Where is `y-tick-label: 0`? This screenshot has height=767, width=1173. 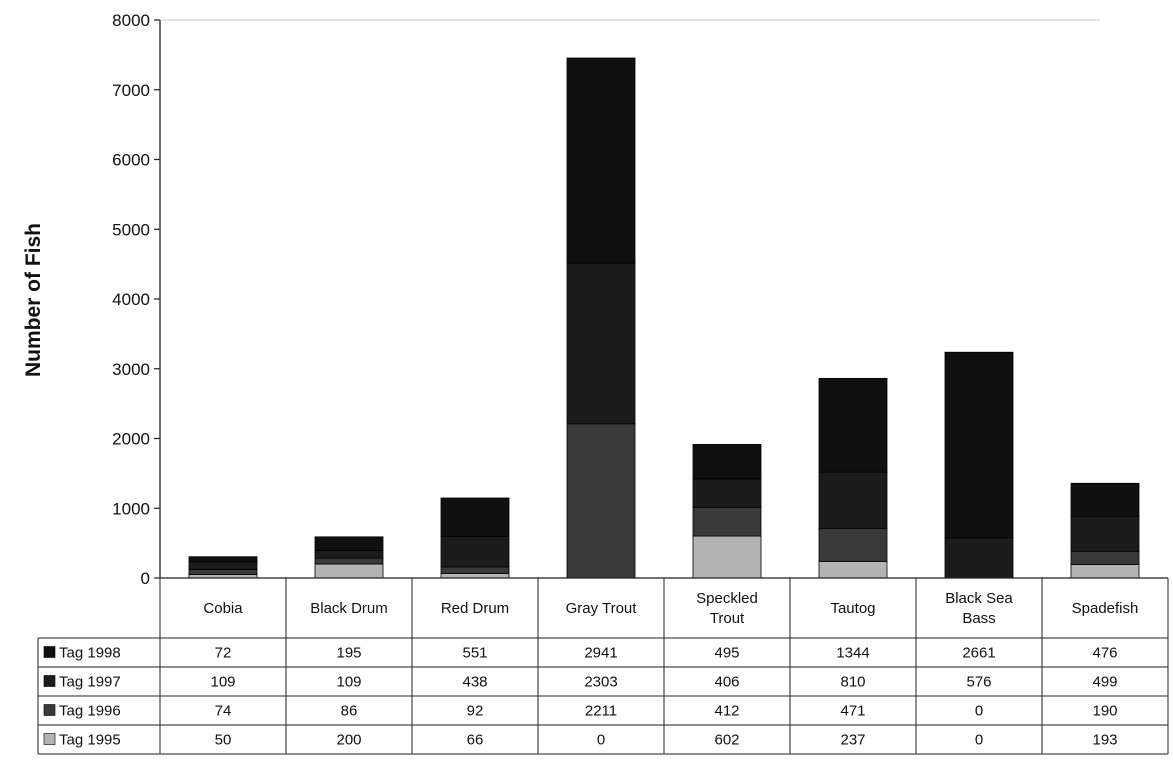
y-tick-label: 0 is located at coordinates (145, 578).